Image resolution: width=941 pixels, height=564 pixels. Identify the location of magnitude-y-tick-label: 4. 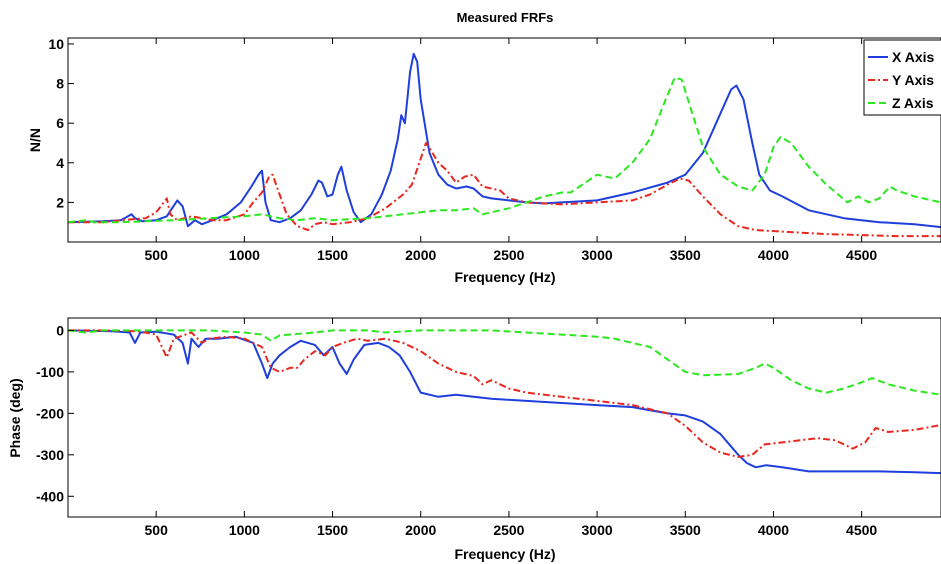
(60, 163).